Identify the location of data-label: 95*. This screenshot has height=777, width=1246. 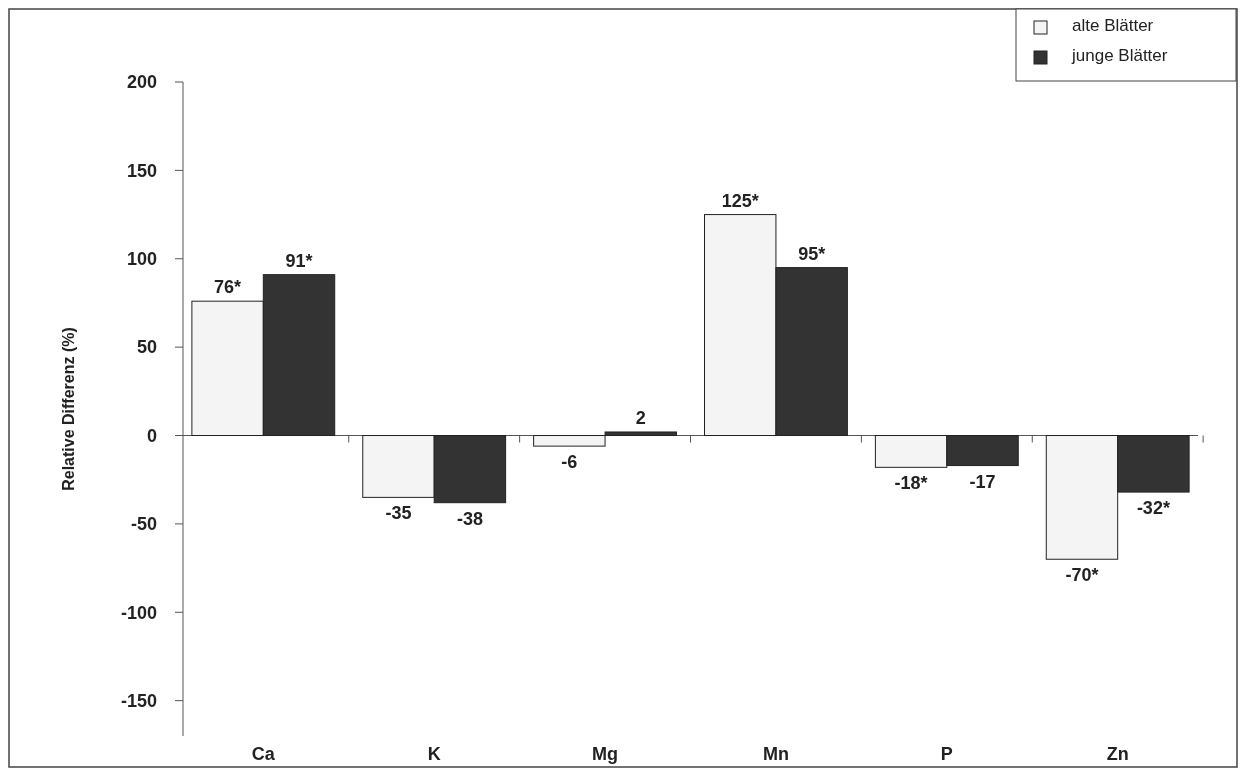
(812, 253).